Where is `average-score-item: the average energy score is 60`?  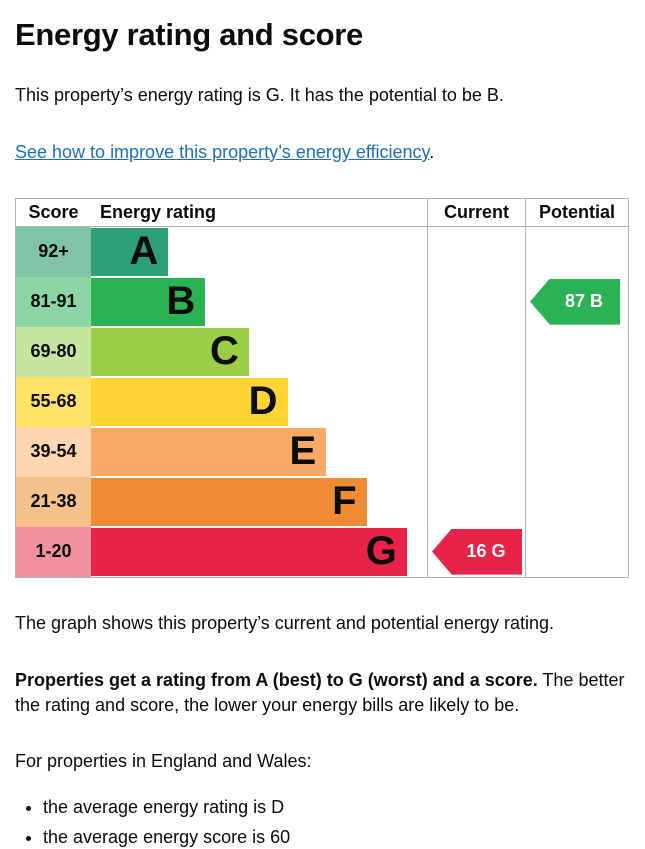
average-score-item: the average energy score is 60 is located at coordinates (336, 837).